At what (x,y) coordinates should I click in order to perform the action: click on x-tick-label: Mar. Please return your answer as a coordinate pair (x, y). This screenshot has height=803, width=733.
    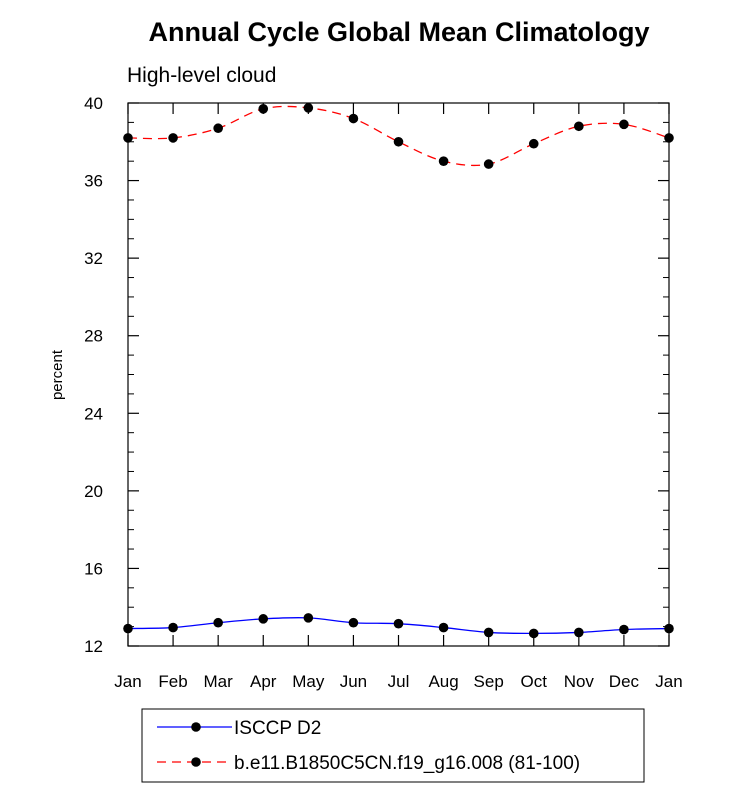
    Looking at the image, I should click on (219, 681).